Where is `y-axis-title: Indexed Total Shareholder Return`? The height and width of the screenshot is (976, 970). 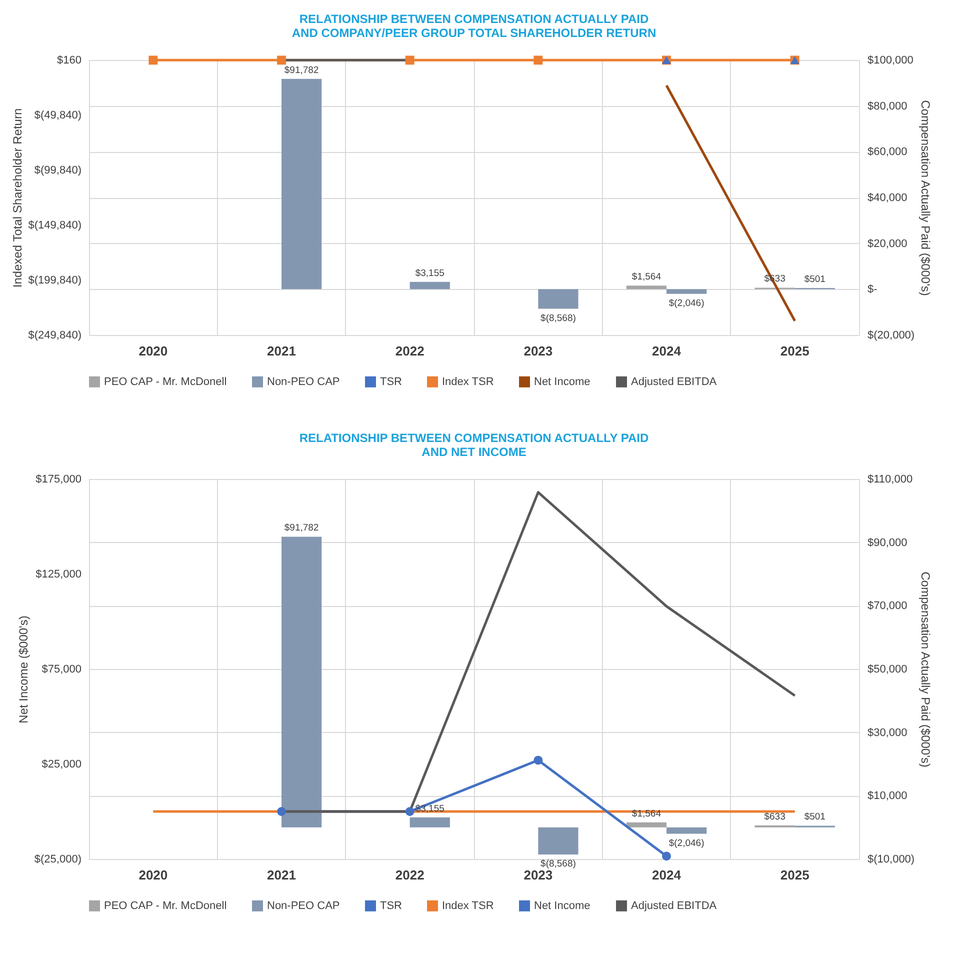 y-axis-title: Indexed Total Shareholder Return is located at coordinates (17, 198).